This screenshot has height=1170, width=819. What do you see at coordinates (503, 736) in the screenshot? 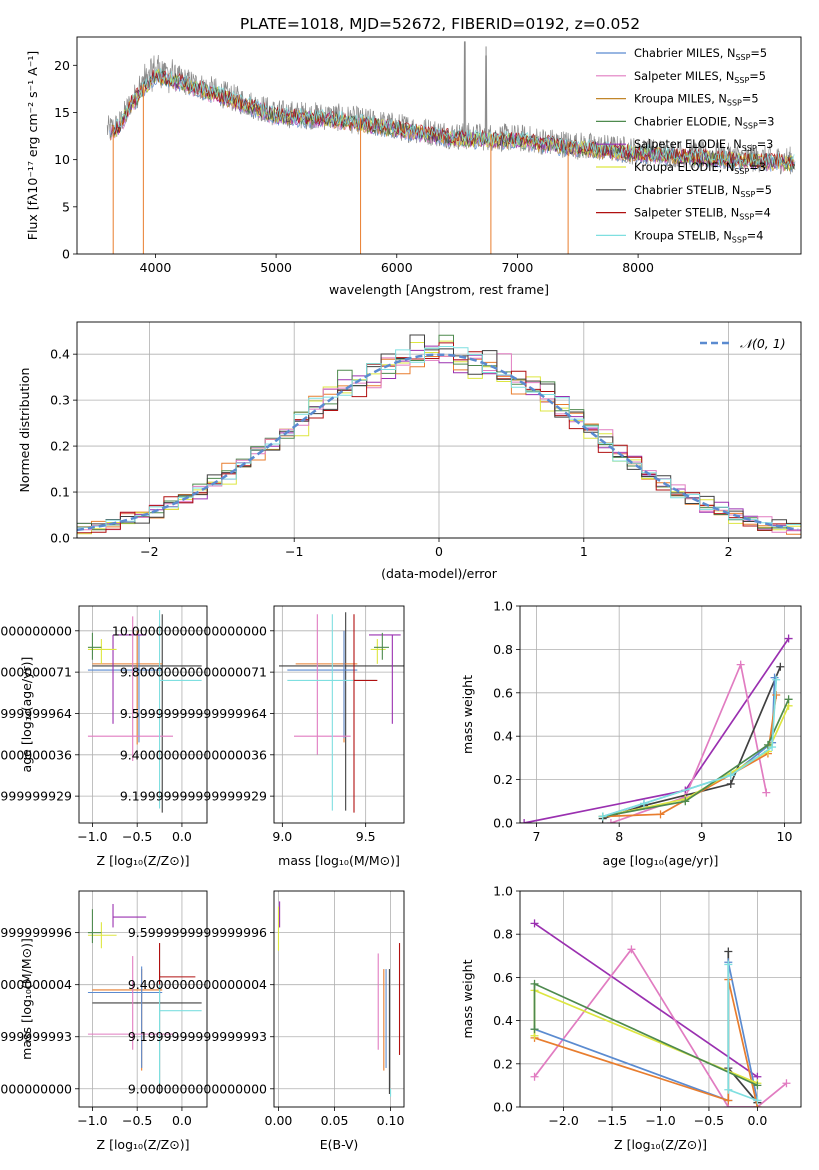
I see `mass-weight-vs-age-ytick-label: 0.4` at bounding box center [503, 736].